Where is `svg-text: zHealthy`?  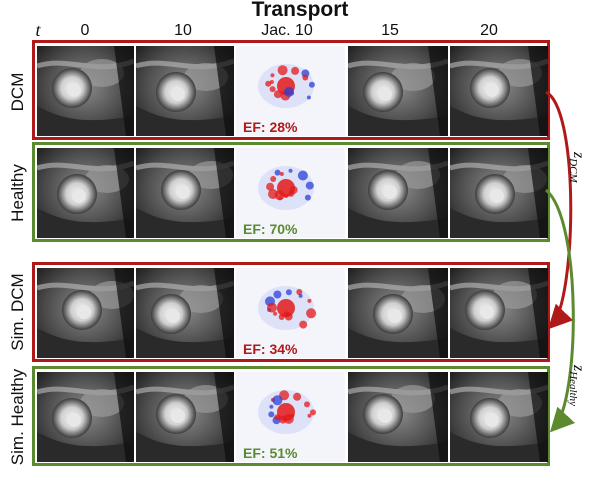
svg-text: zHealthy is located at coordinates (577, 385).